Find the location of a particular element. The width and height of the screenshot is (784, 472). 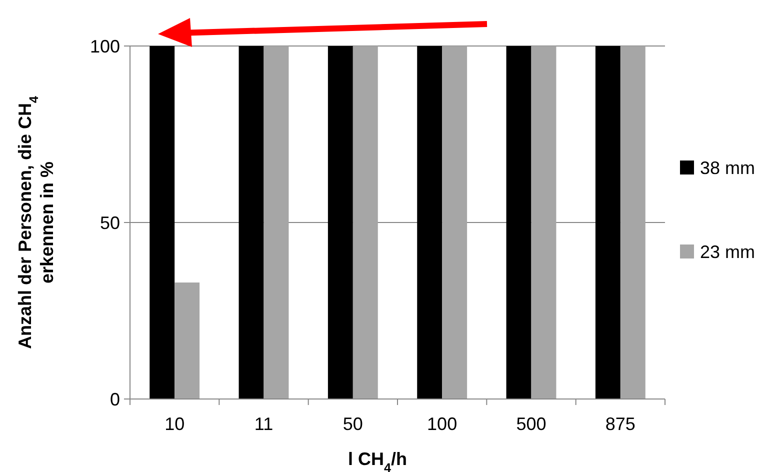

legend-label: 38 mm is located at coordinates (728, 168).